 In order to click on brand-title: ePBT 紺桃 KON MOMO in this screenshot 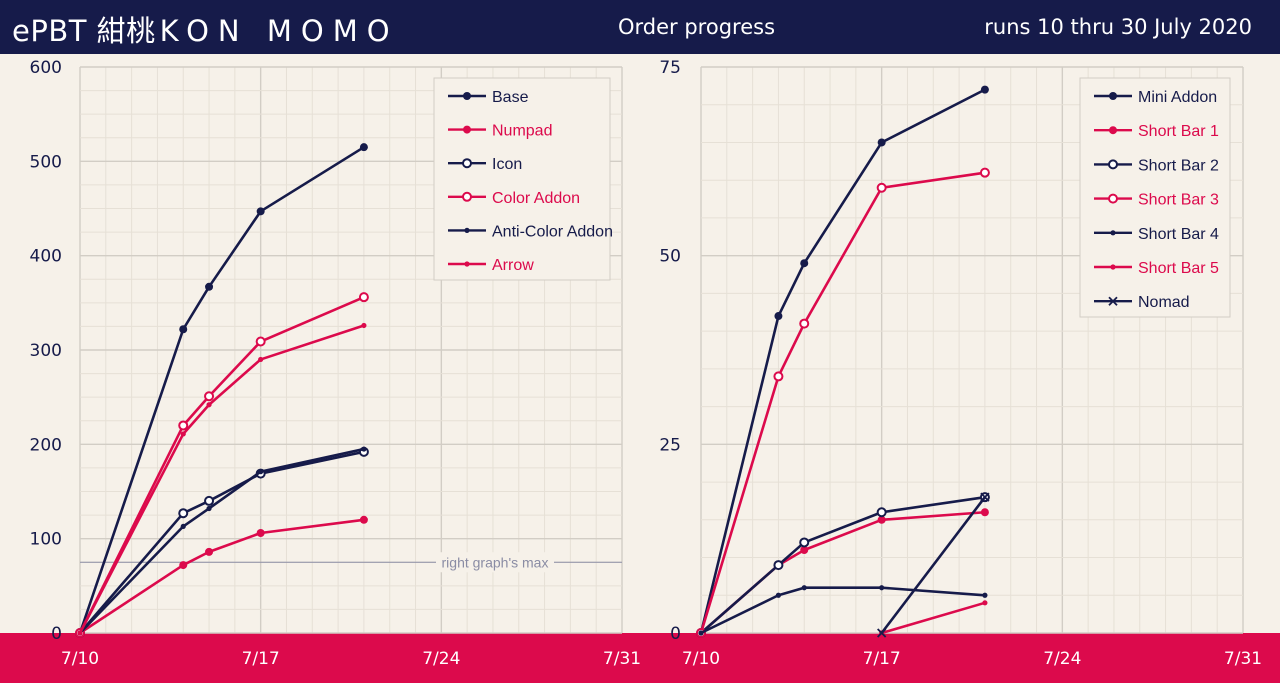, I will do `click(205, 29)`.